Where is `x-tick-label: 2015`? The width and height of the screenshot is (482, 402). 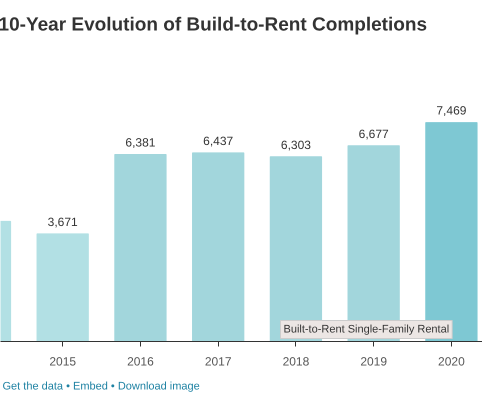
x-tick-label: 2015 is located at coordinates (62, 361).